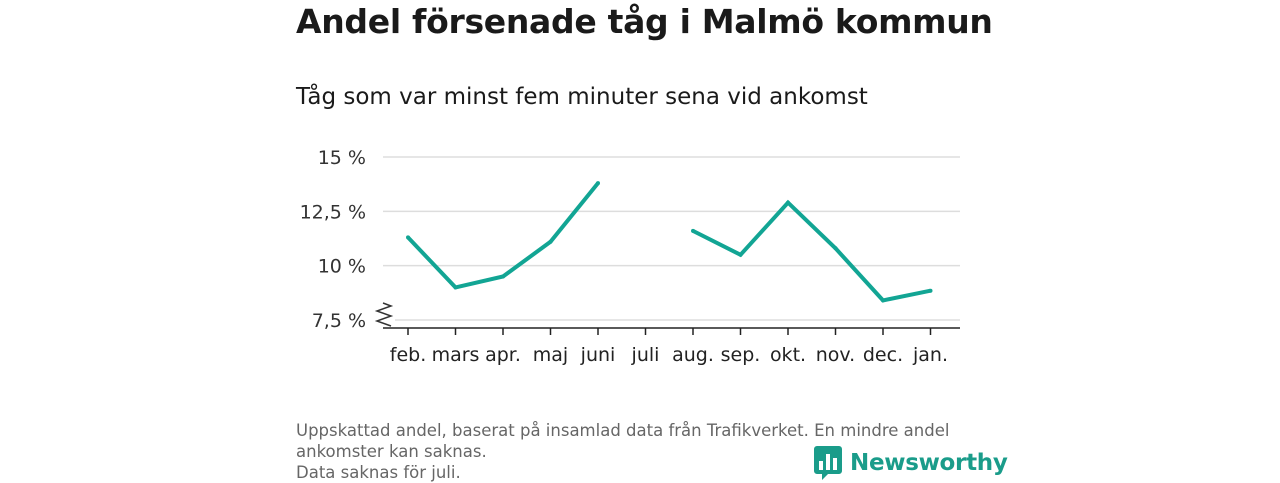  What do you see at coordinates (693, 355) in the screenshot?
I see `x-tick-label: aug.` at bounding box center [693, 355].